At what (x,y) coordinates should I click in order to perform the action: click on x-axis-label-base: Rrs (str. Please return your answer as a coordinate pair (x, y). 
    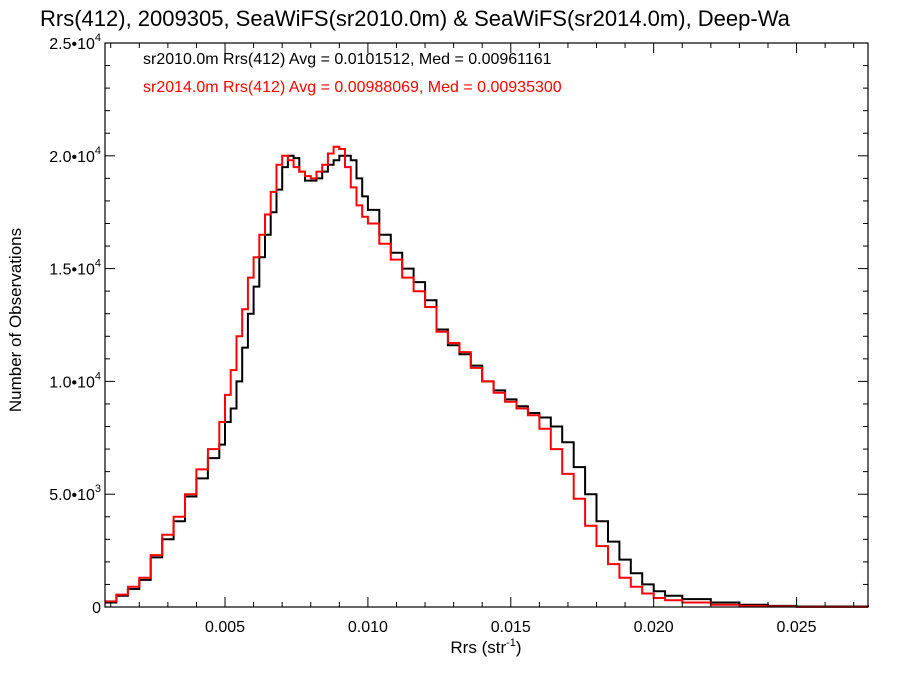
    Looking at the image, I should click on (478, 647).